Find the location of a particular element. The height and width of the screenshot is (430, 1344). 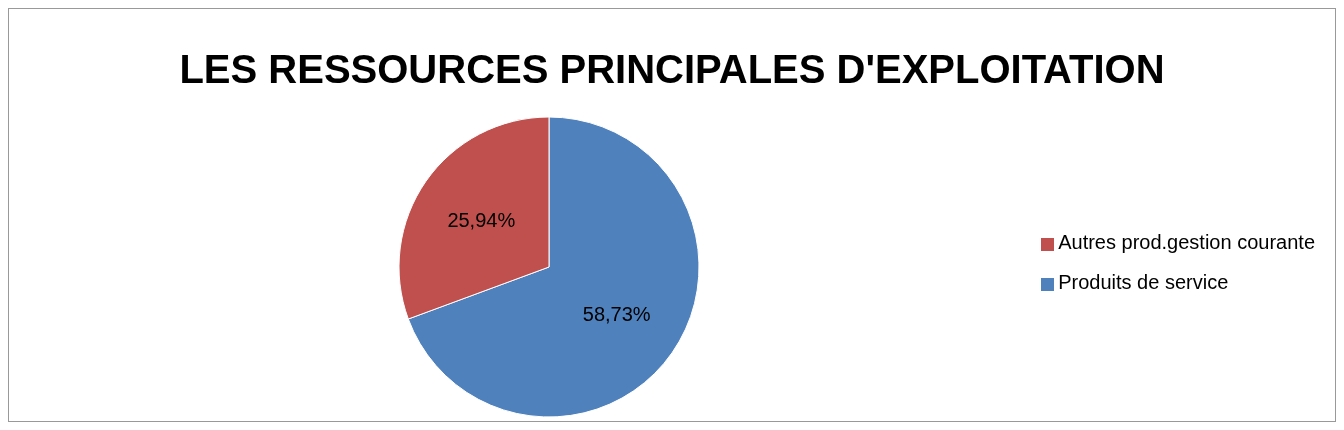

data-label: 25,94% is located at coordinates (481, 219).